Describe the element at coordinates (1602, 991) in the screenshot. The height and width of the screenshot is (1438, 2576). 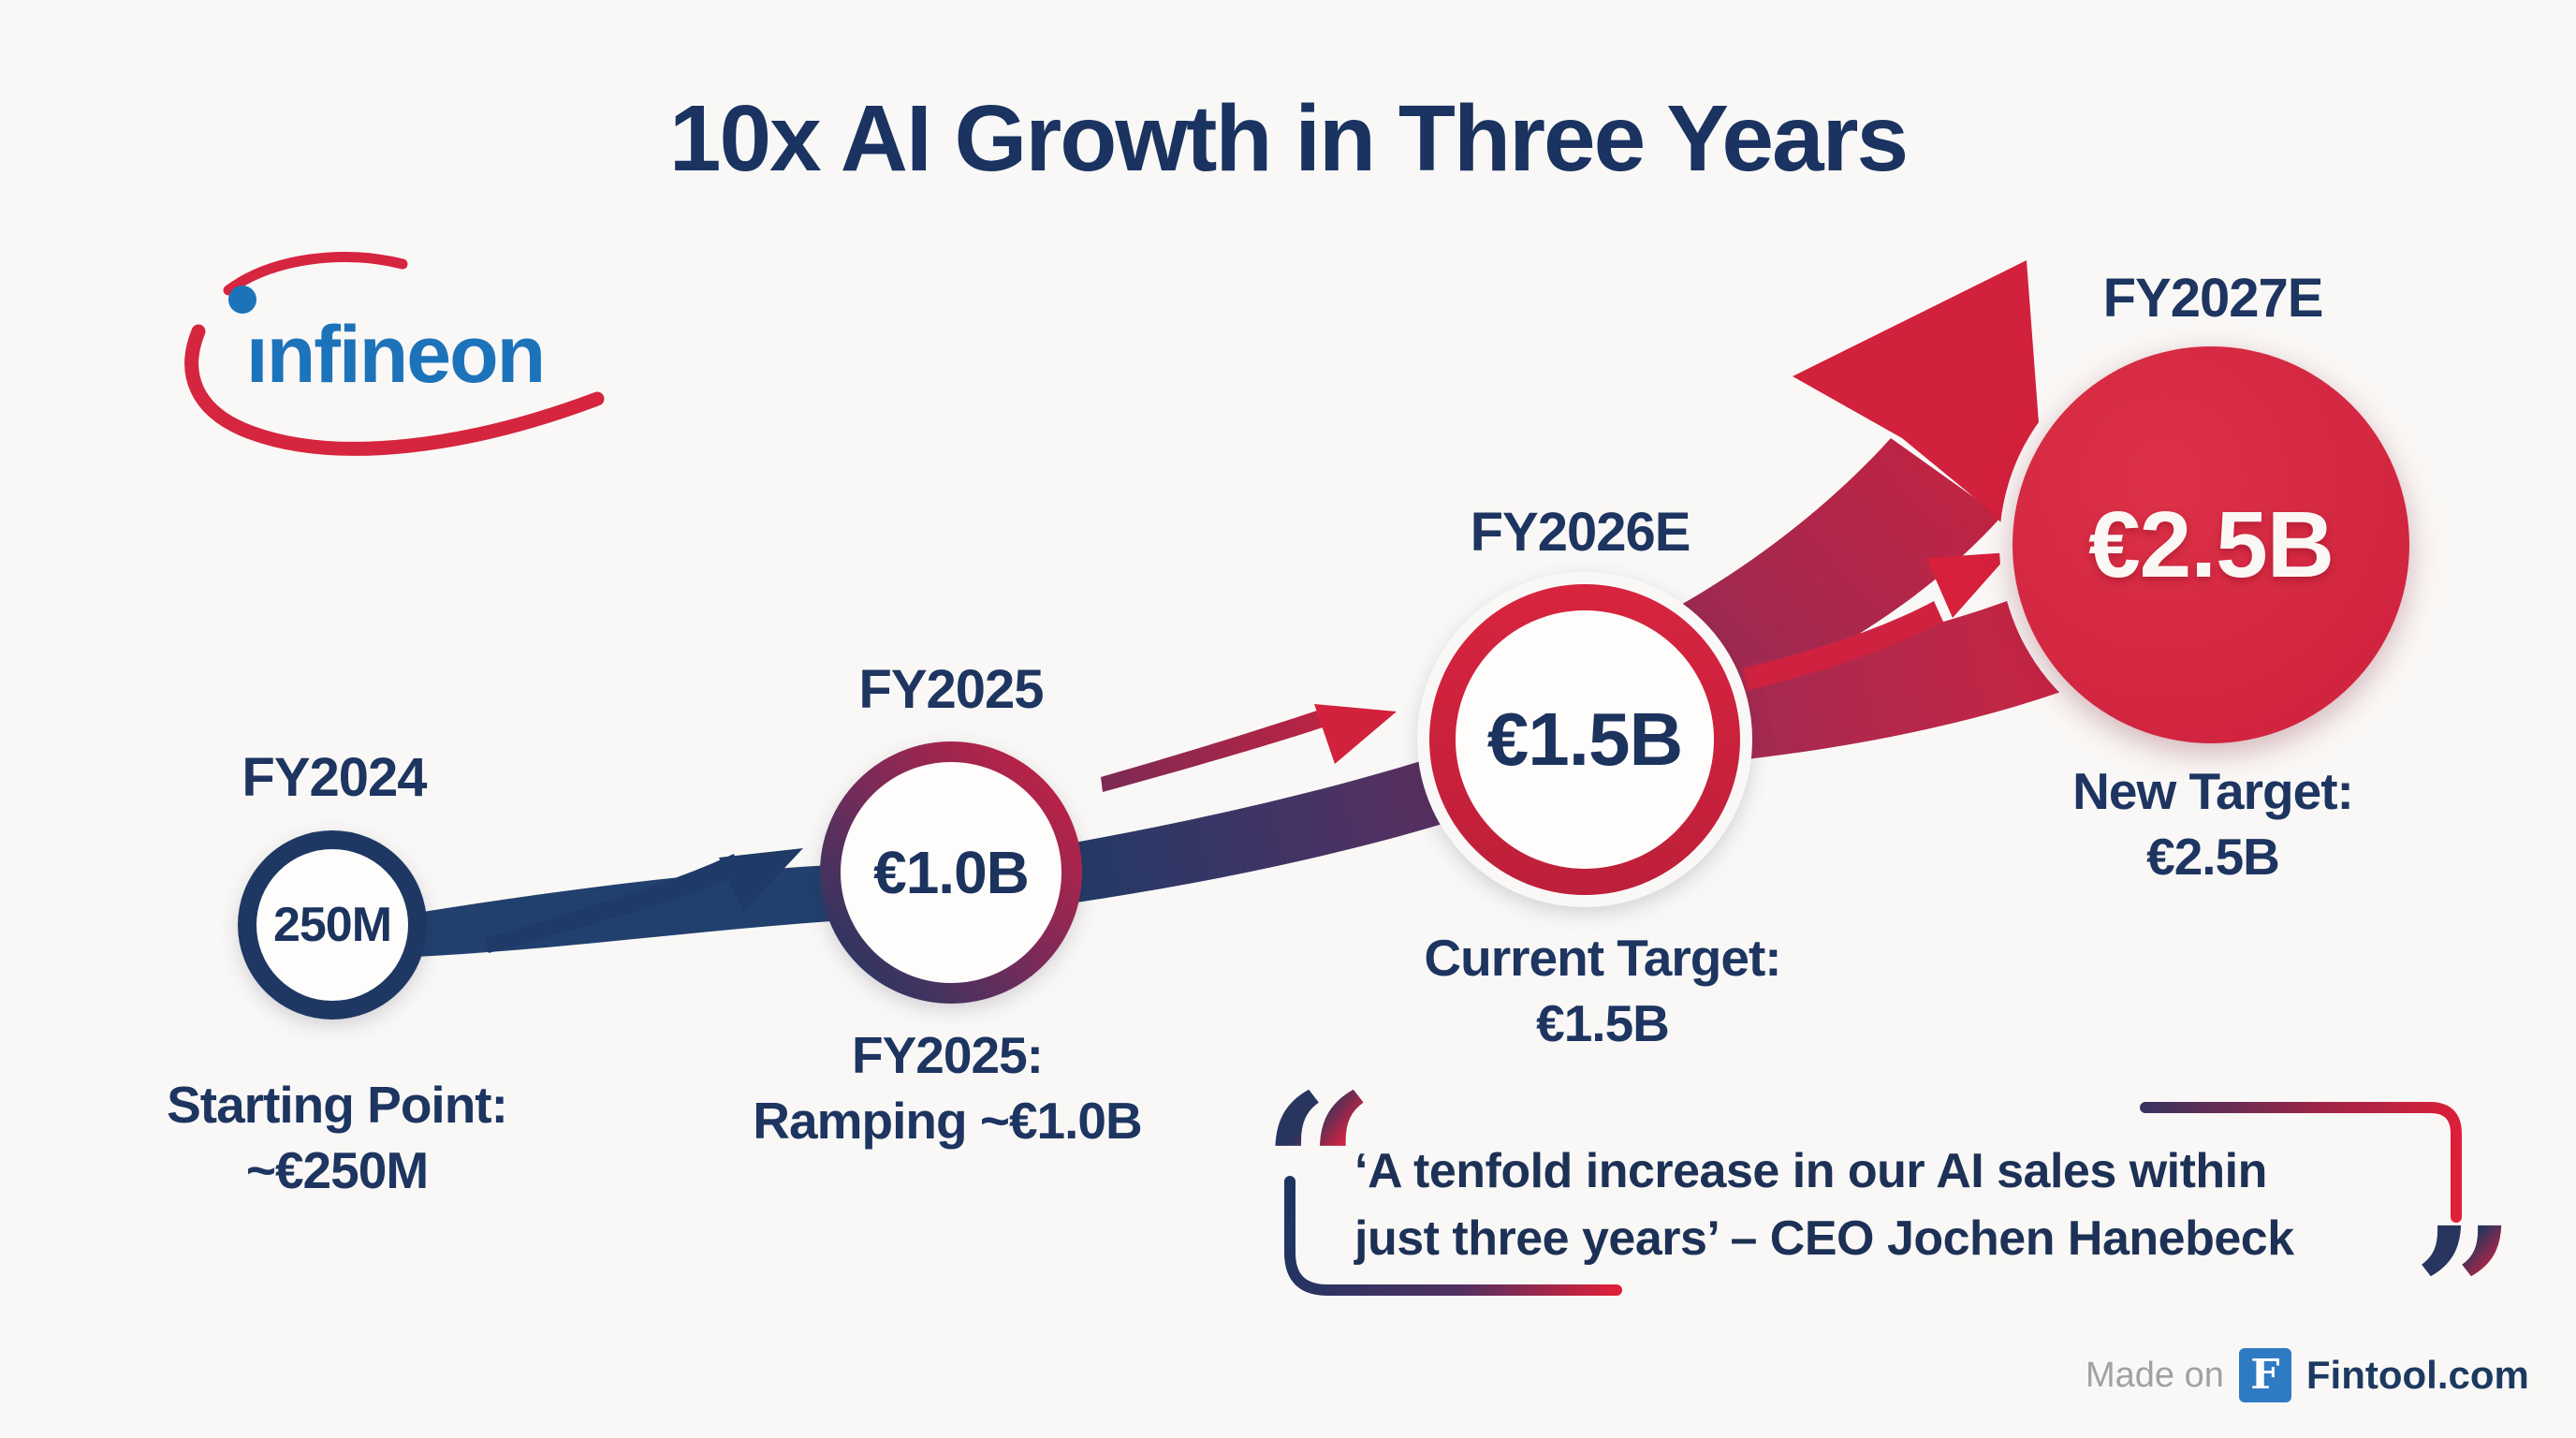
I see `caption-fy2026: Current Target: €1.5B` at that location.